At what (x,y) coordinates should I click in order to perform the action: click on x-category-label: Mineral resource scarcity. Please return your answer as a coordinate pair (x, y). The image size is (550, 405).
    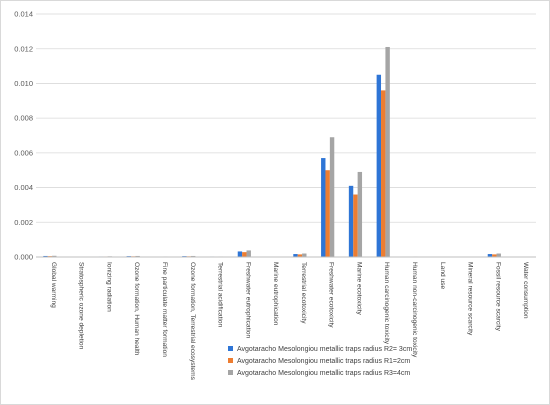
    Looking at the image, I should click on (470, 299).